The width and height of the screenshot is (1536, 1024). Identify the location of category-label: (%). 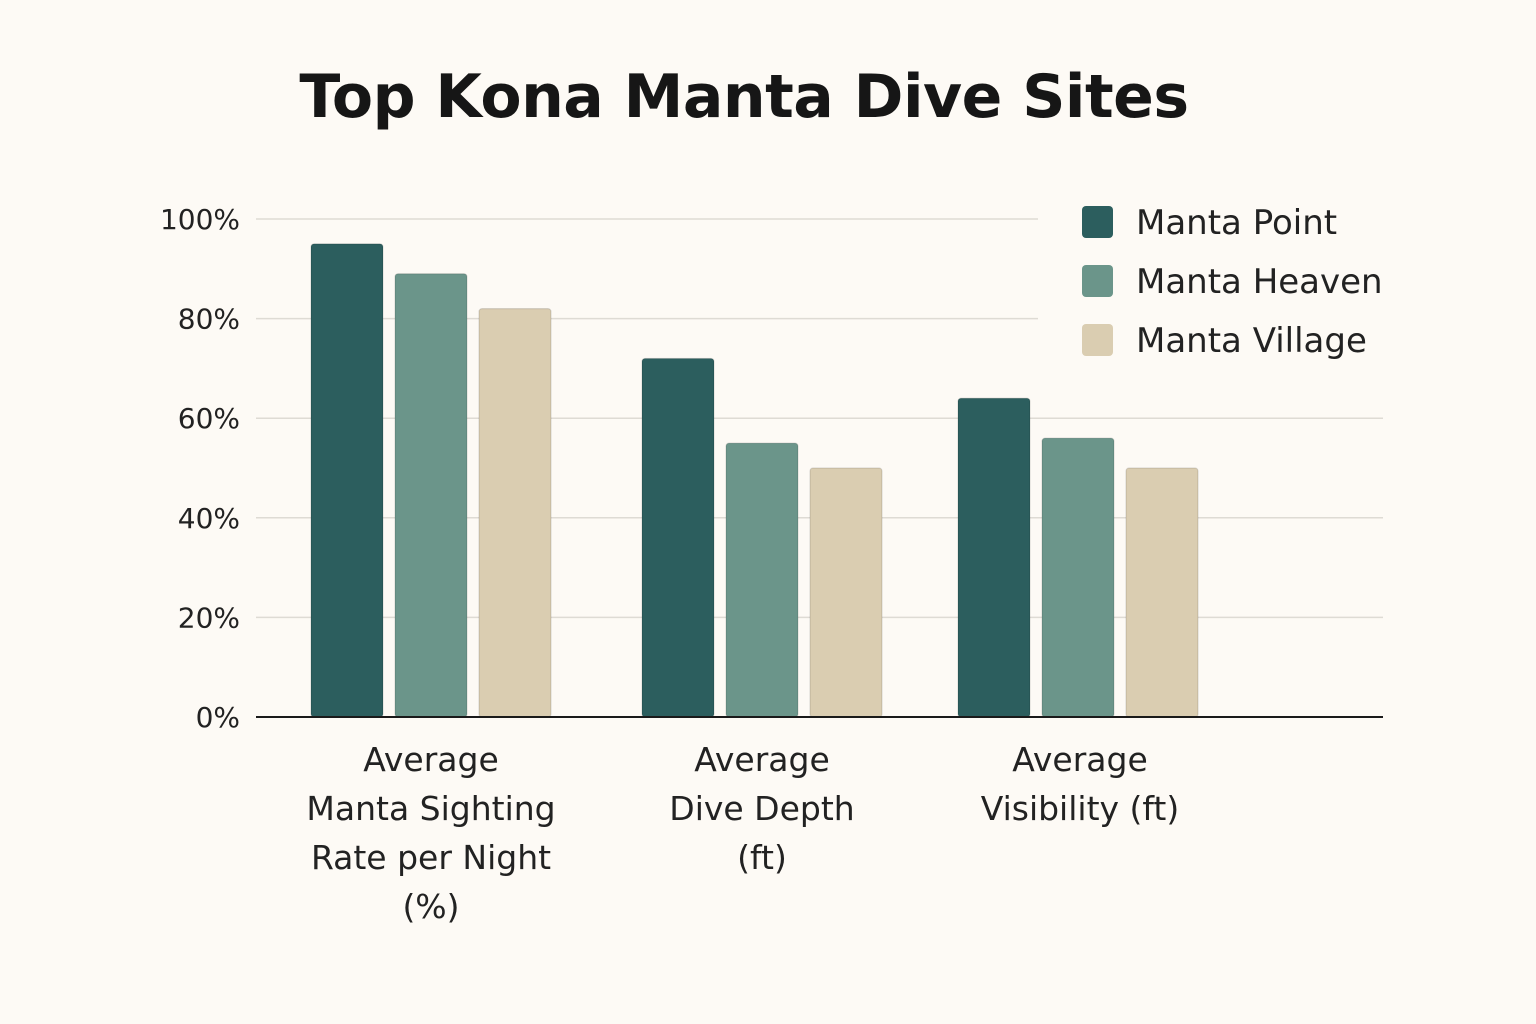
(430, 906).